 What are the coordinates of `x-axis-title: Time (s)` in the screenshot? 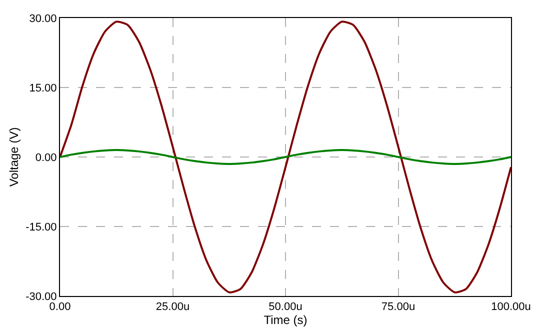 It's located at (286, 320).